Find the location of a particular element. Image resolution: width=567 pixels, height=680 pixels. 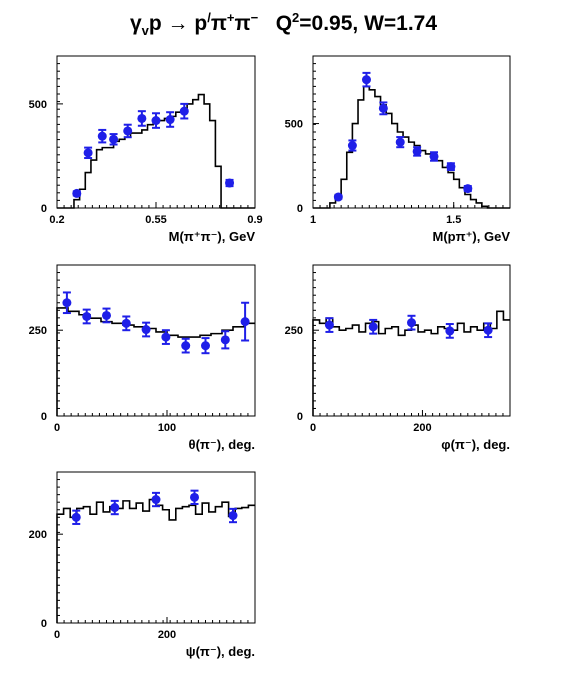

figure-title: γvp → p/π+π− Q2=0.95, W=1.74 is located at coordinates (283, 24).